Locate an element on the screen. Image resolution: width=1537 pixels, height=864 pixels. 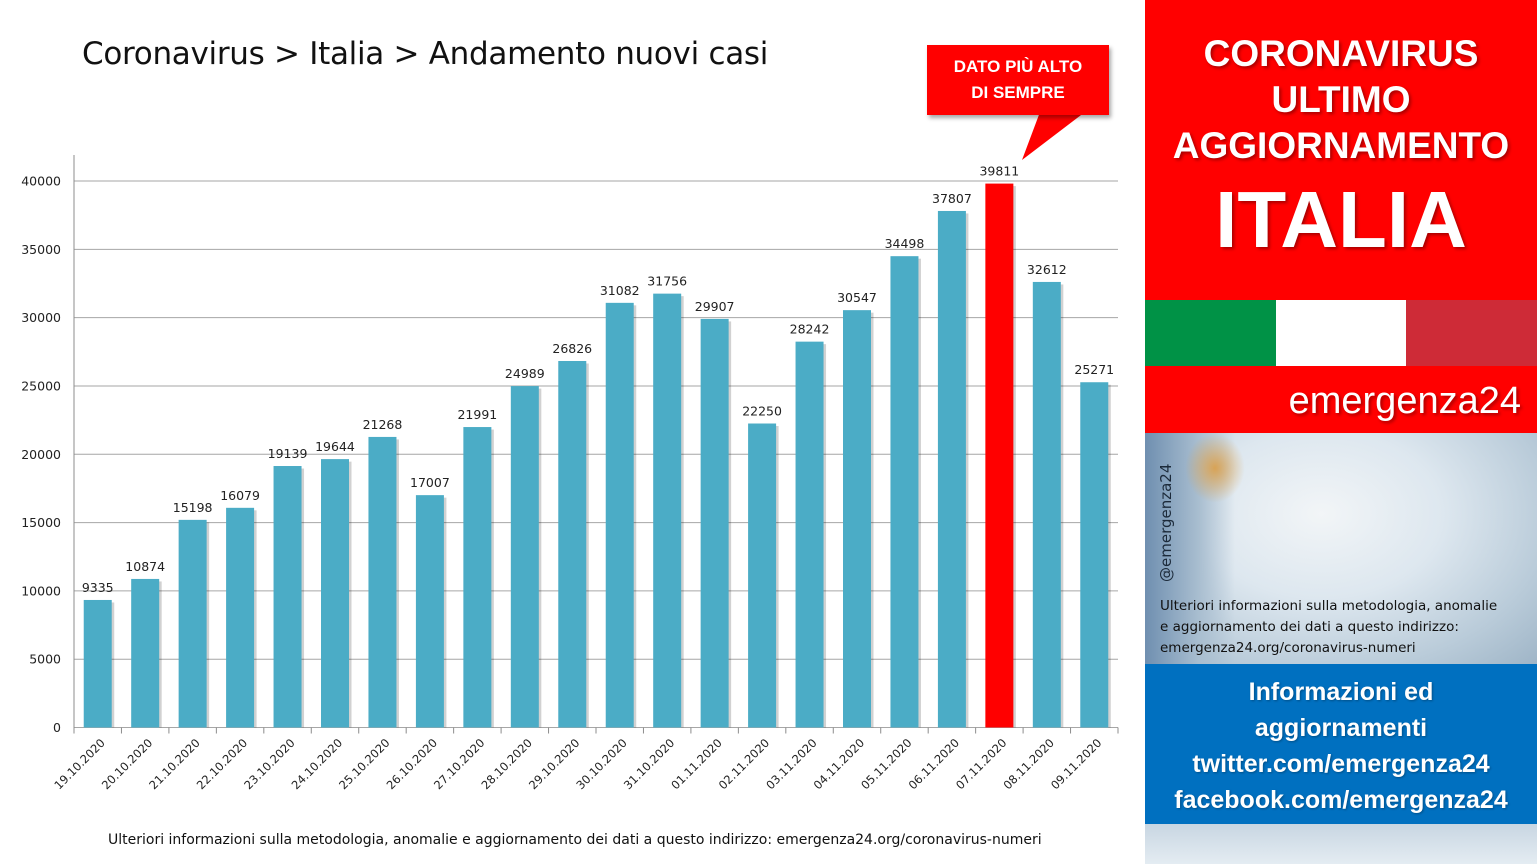
italian-flag is located at coordinates (1341, 333).